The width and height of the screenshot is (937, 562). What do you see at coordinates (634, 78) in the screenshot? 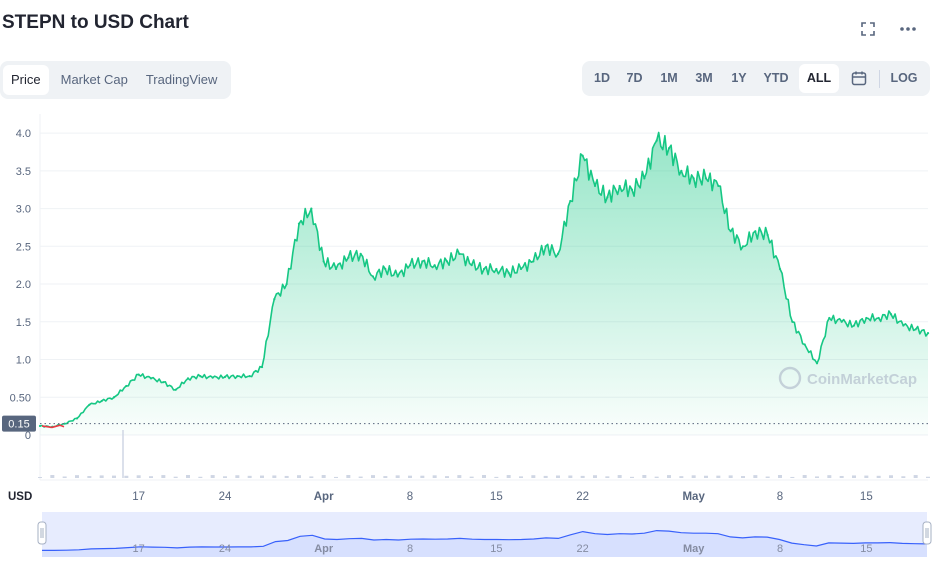
I see `range-7d-button: 7D` at bounding box center [634, 78].